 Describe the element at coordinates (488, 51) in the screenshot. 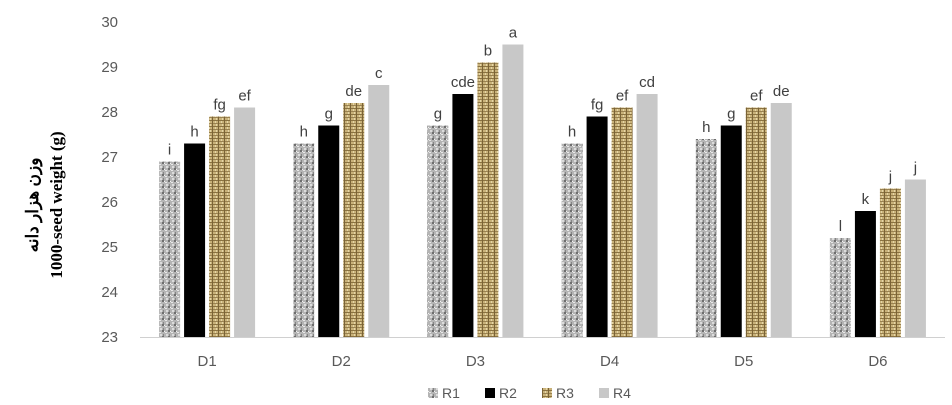

I see `significance-letter: b` at that location.